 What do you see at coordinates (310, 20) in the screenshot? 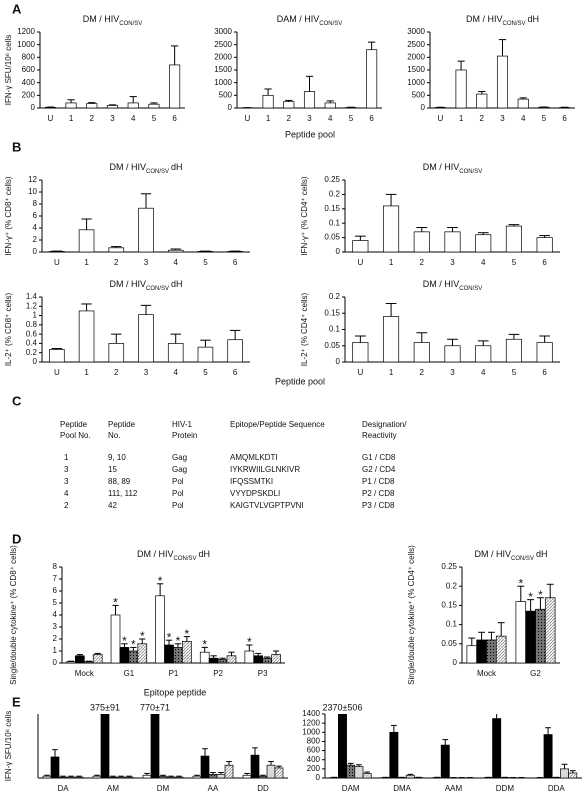
I see `chart-title: DAM / HIVCON/SV` at bounding box center [310, 20].